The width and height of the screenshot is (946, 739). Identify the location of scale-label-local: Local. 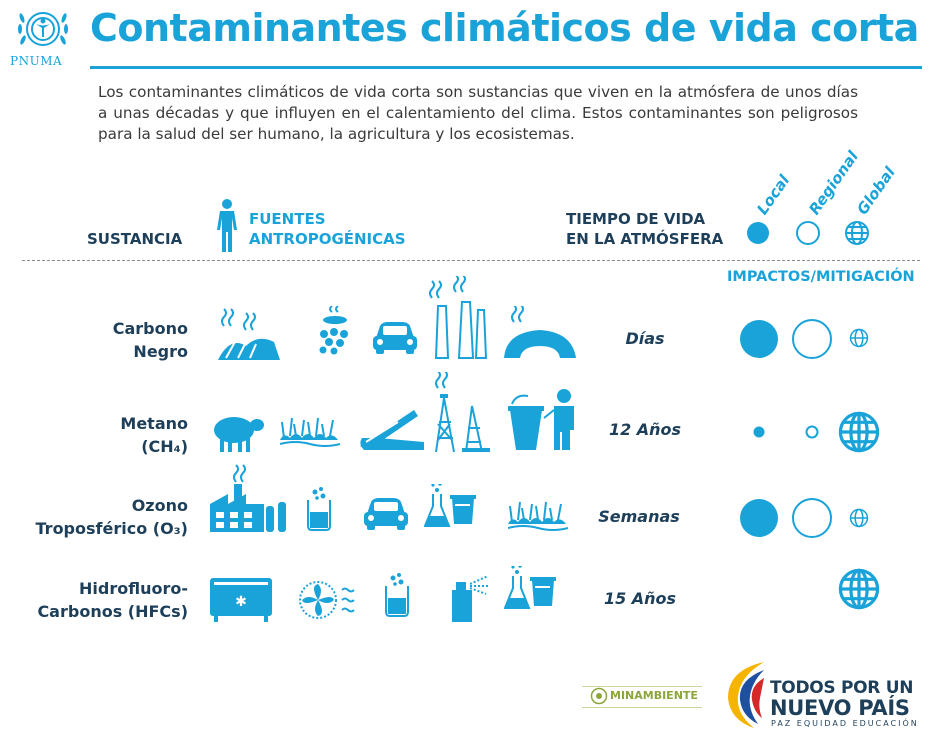
(773, 194).